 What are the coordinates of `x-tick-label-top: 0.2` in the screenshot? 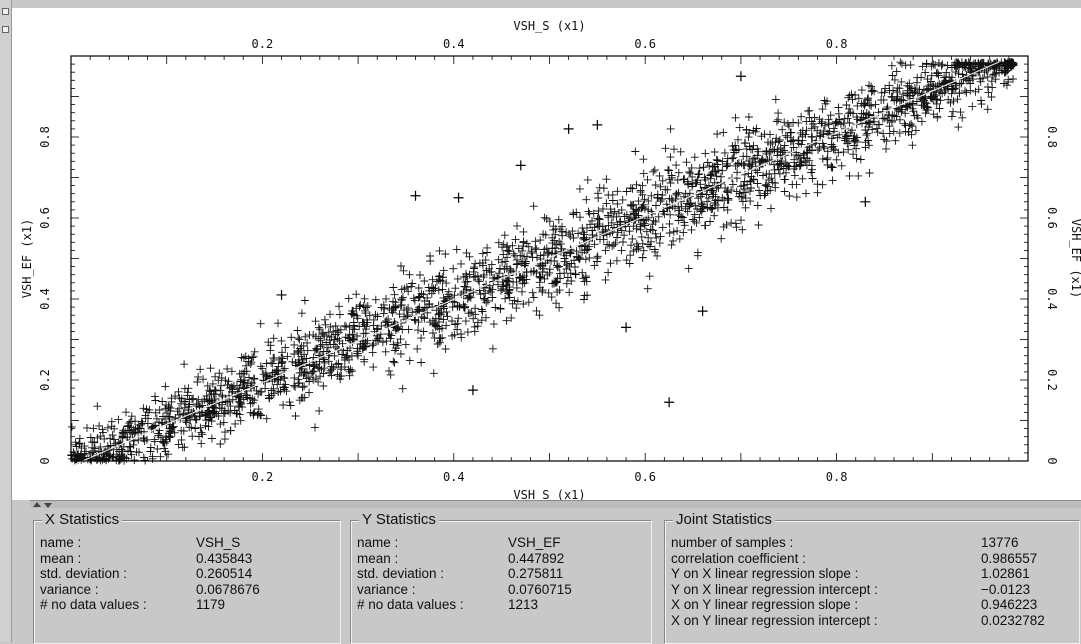 It's located at (263, 44).